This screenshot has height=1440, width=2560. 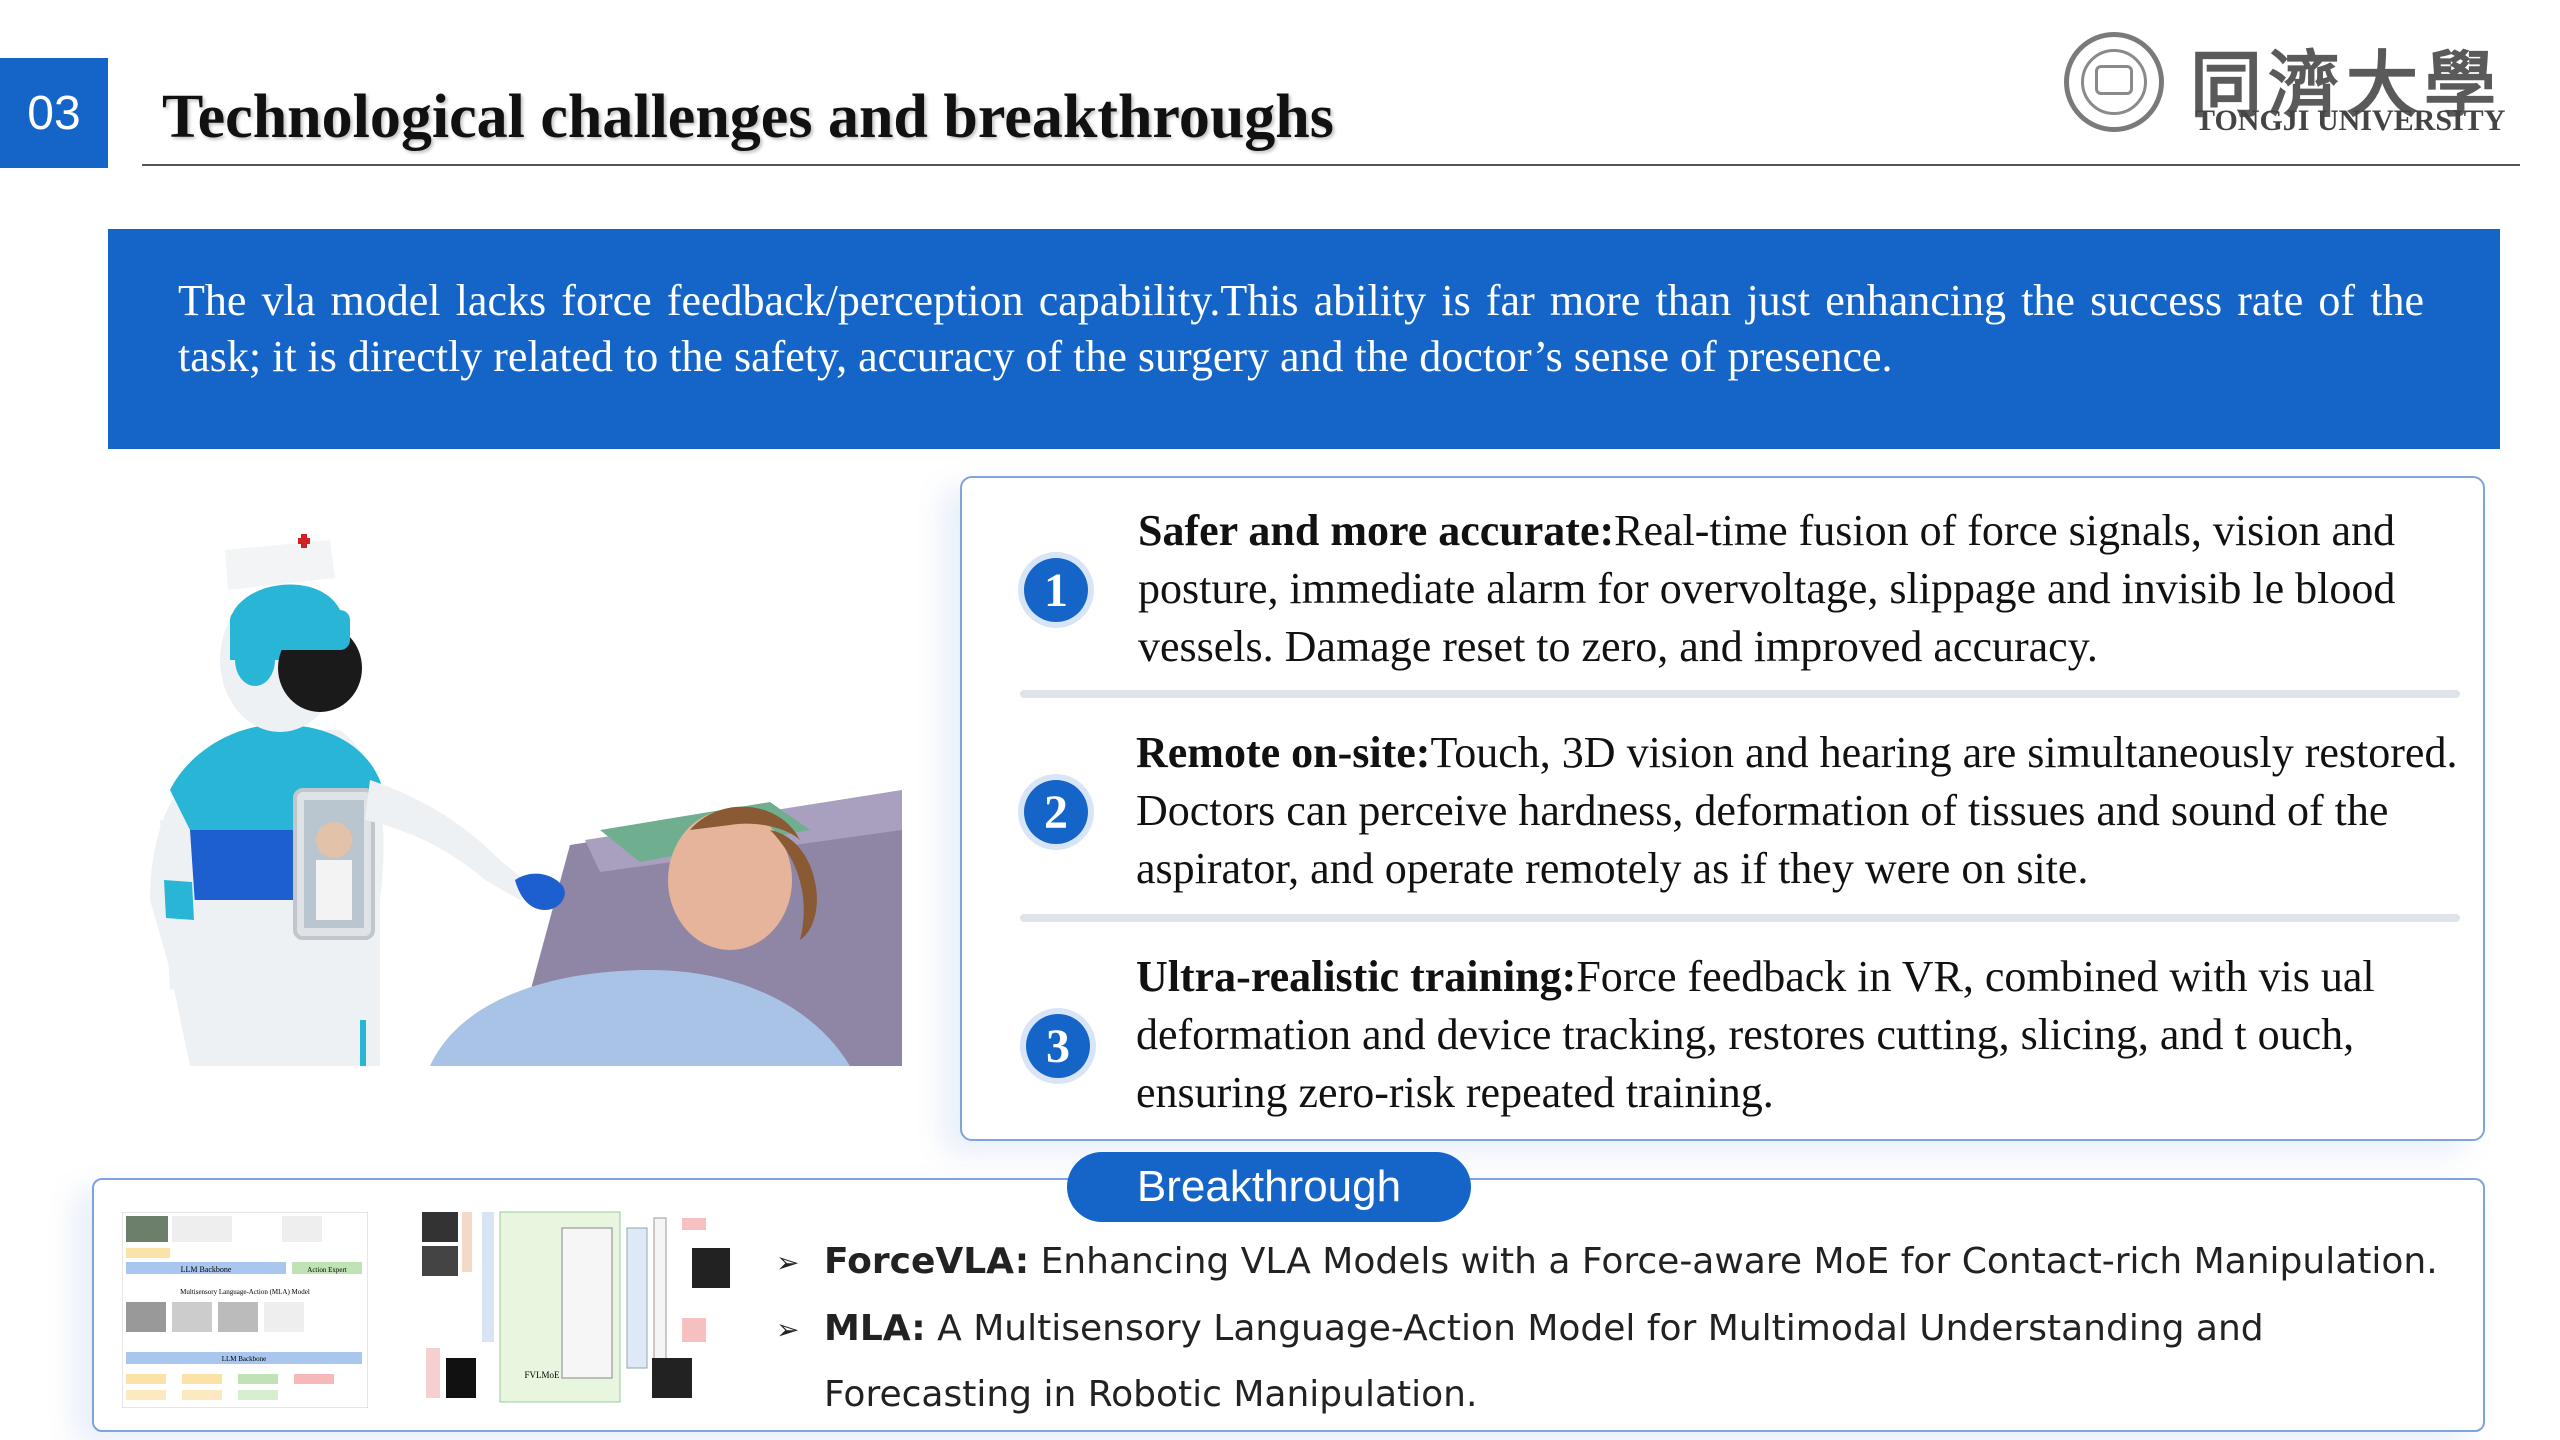 What do you see at coordinates (1283, 752) in the screenshot?
I see `benefit-heading: Remote on-site:` at bounding box center [1283, 752].